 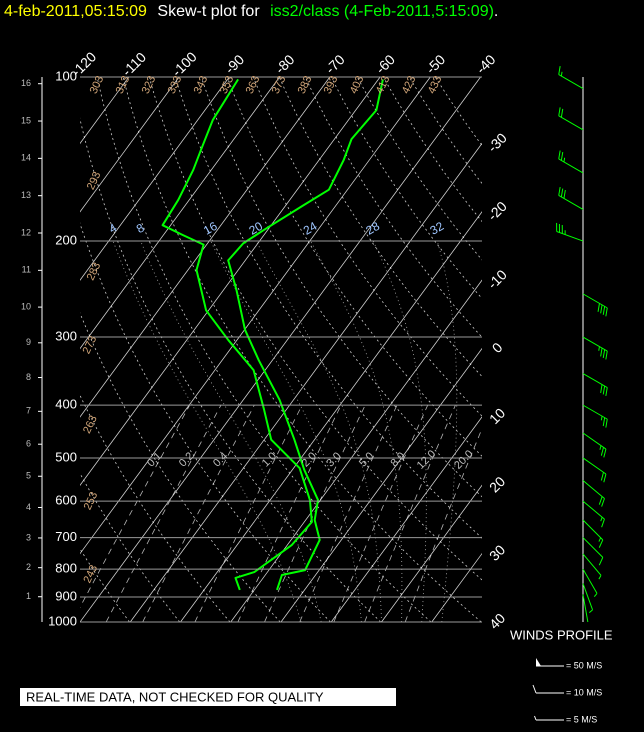 What do you see at coordinates (28, 444) in the screenshot?
I see `height-label: 6` at bounding box center [28, 444].